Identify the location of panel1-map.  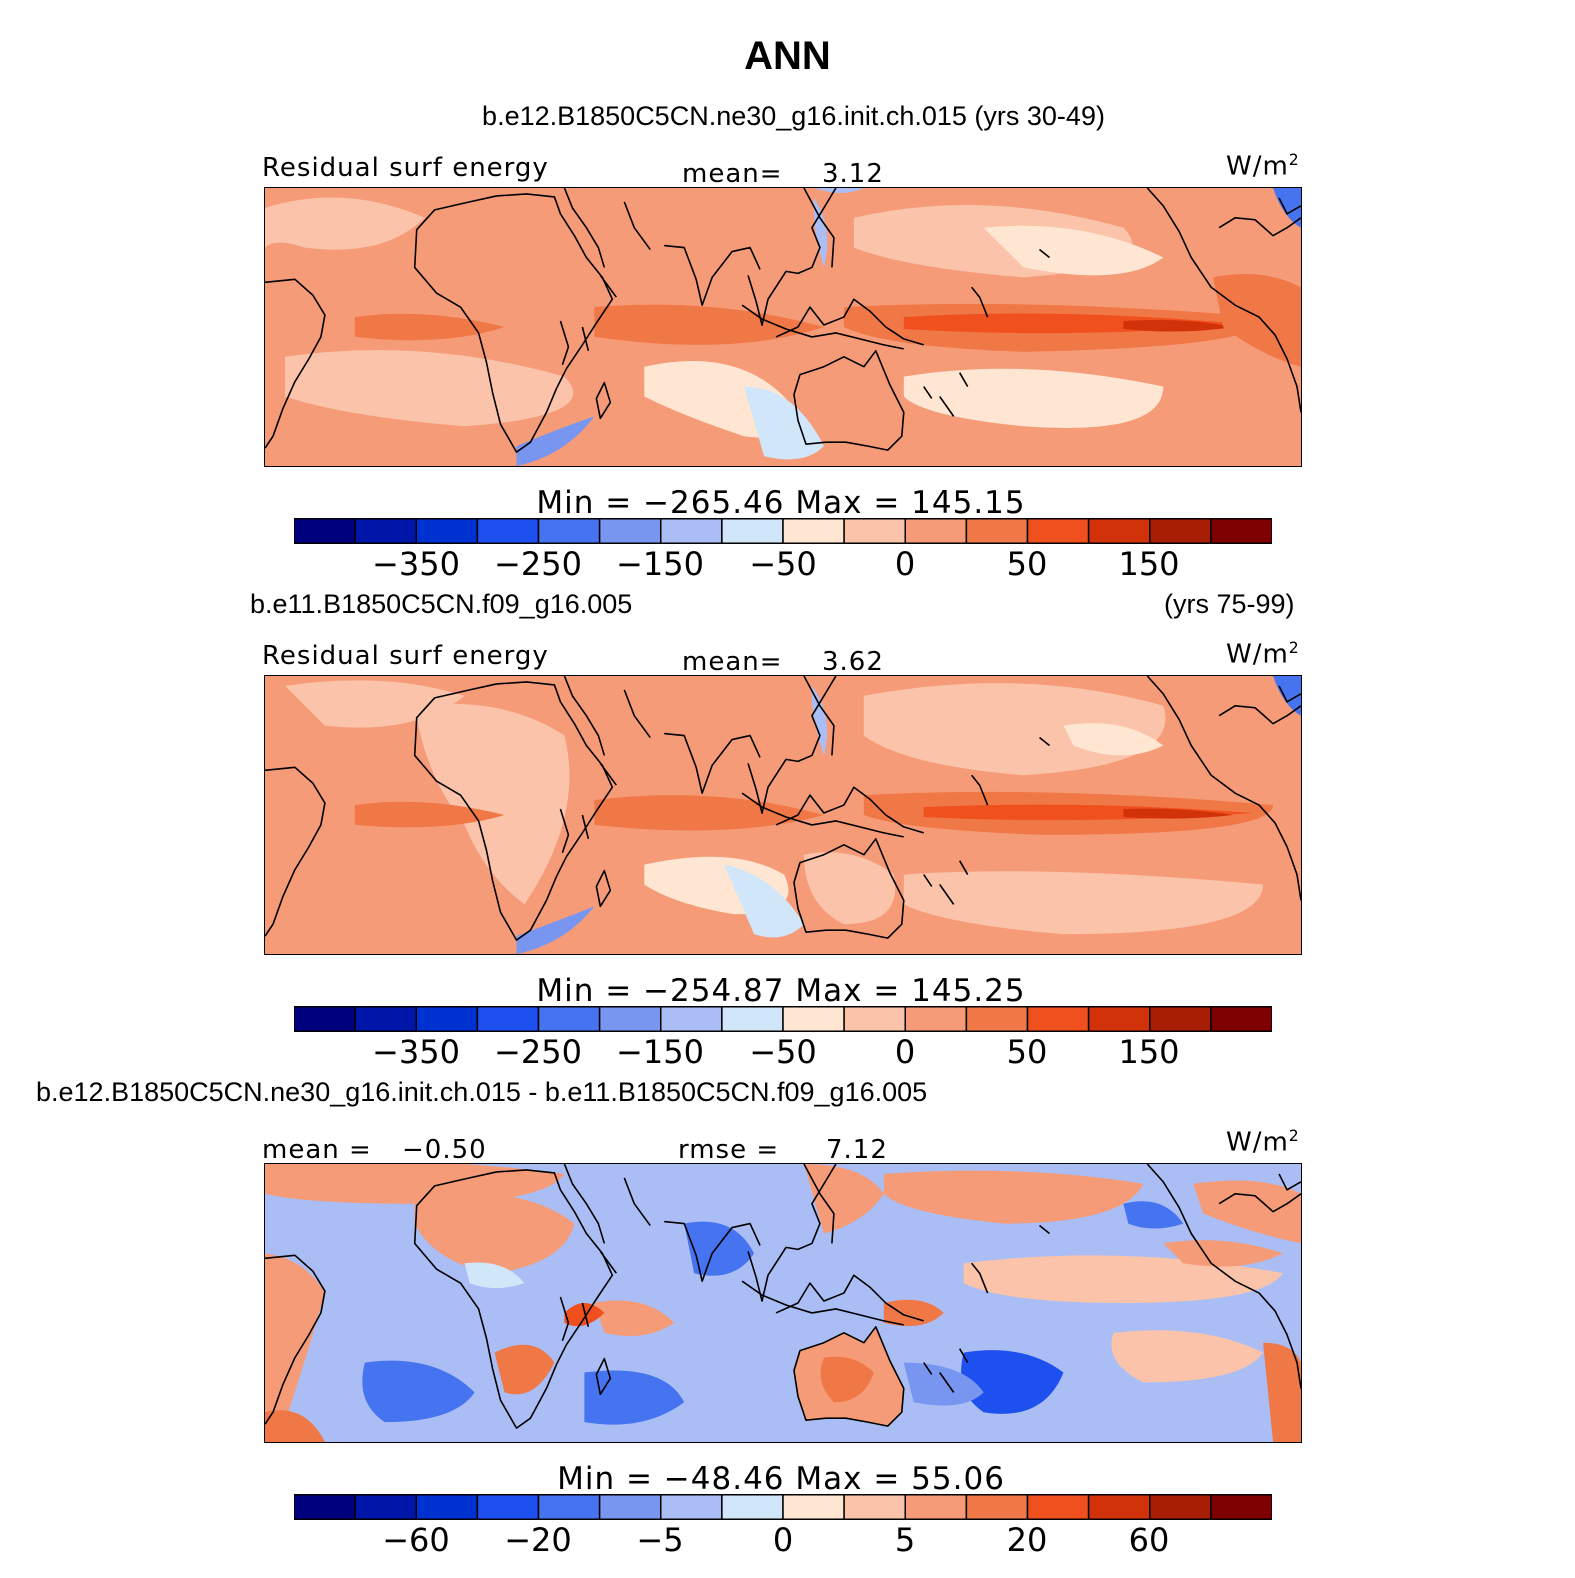
(783, 327).